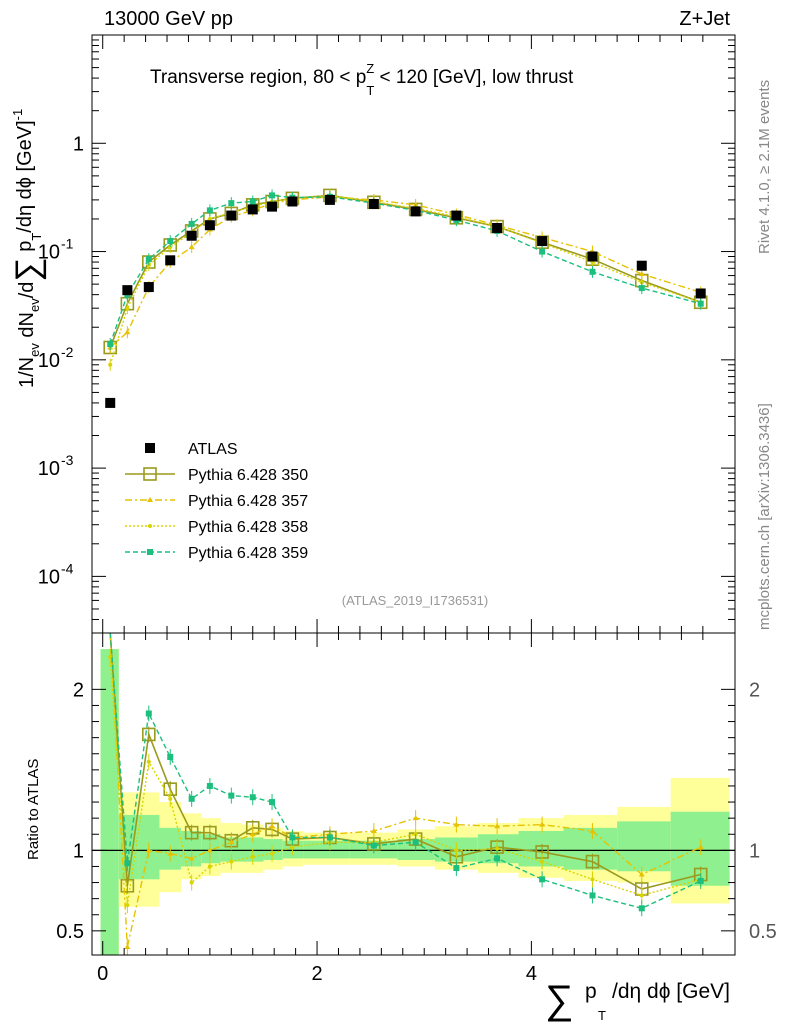 Image resolution: width=786 pixels, height=1024 pixels. What do you see at coordinates (754, 851) in the screenshot?
I see `ratio-ytick-label-right-1: 1` at bounding box center [754, 851].